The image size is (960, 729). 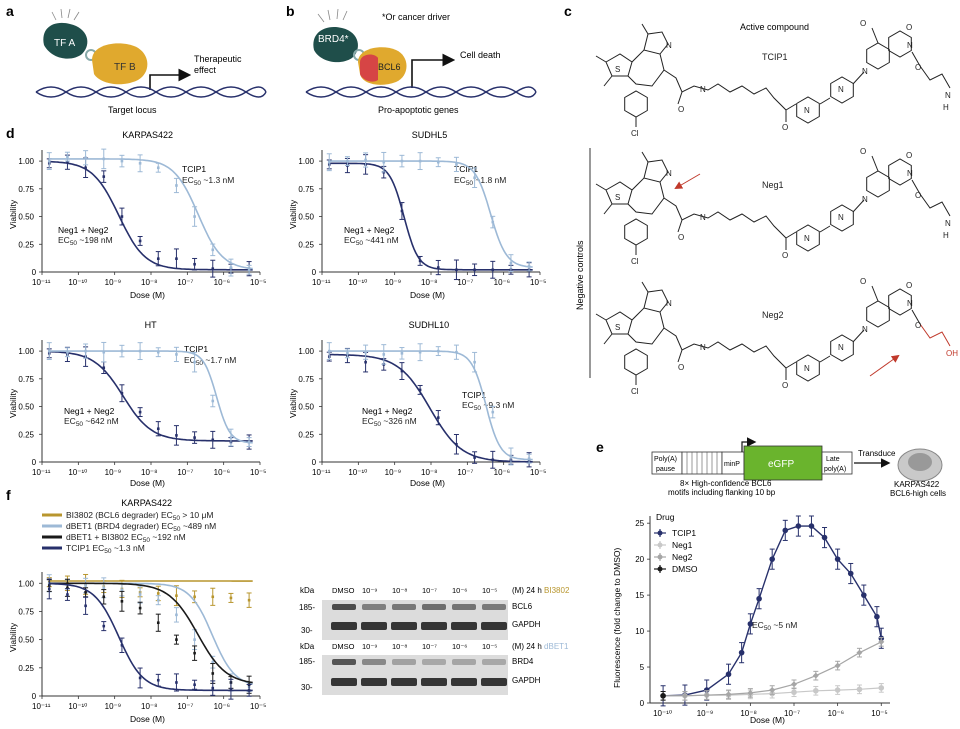 What do you see at coordinates (466, 169) in the screenshot?
I see `series-annotation: TCIP1` at bounding box center [466, 169].